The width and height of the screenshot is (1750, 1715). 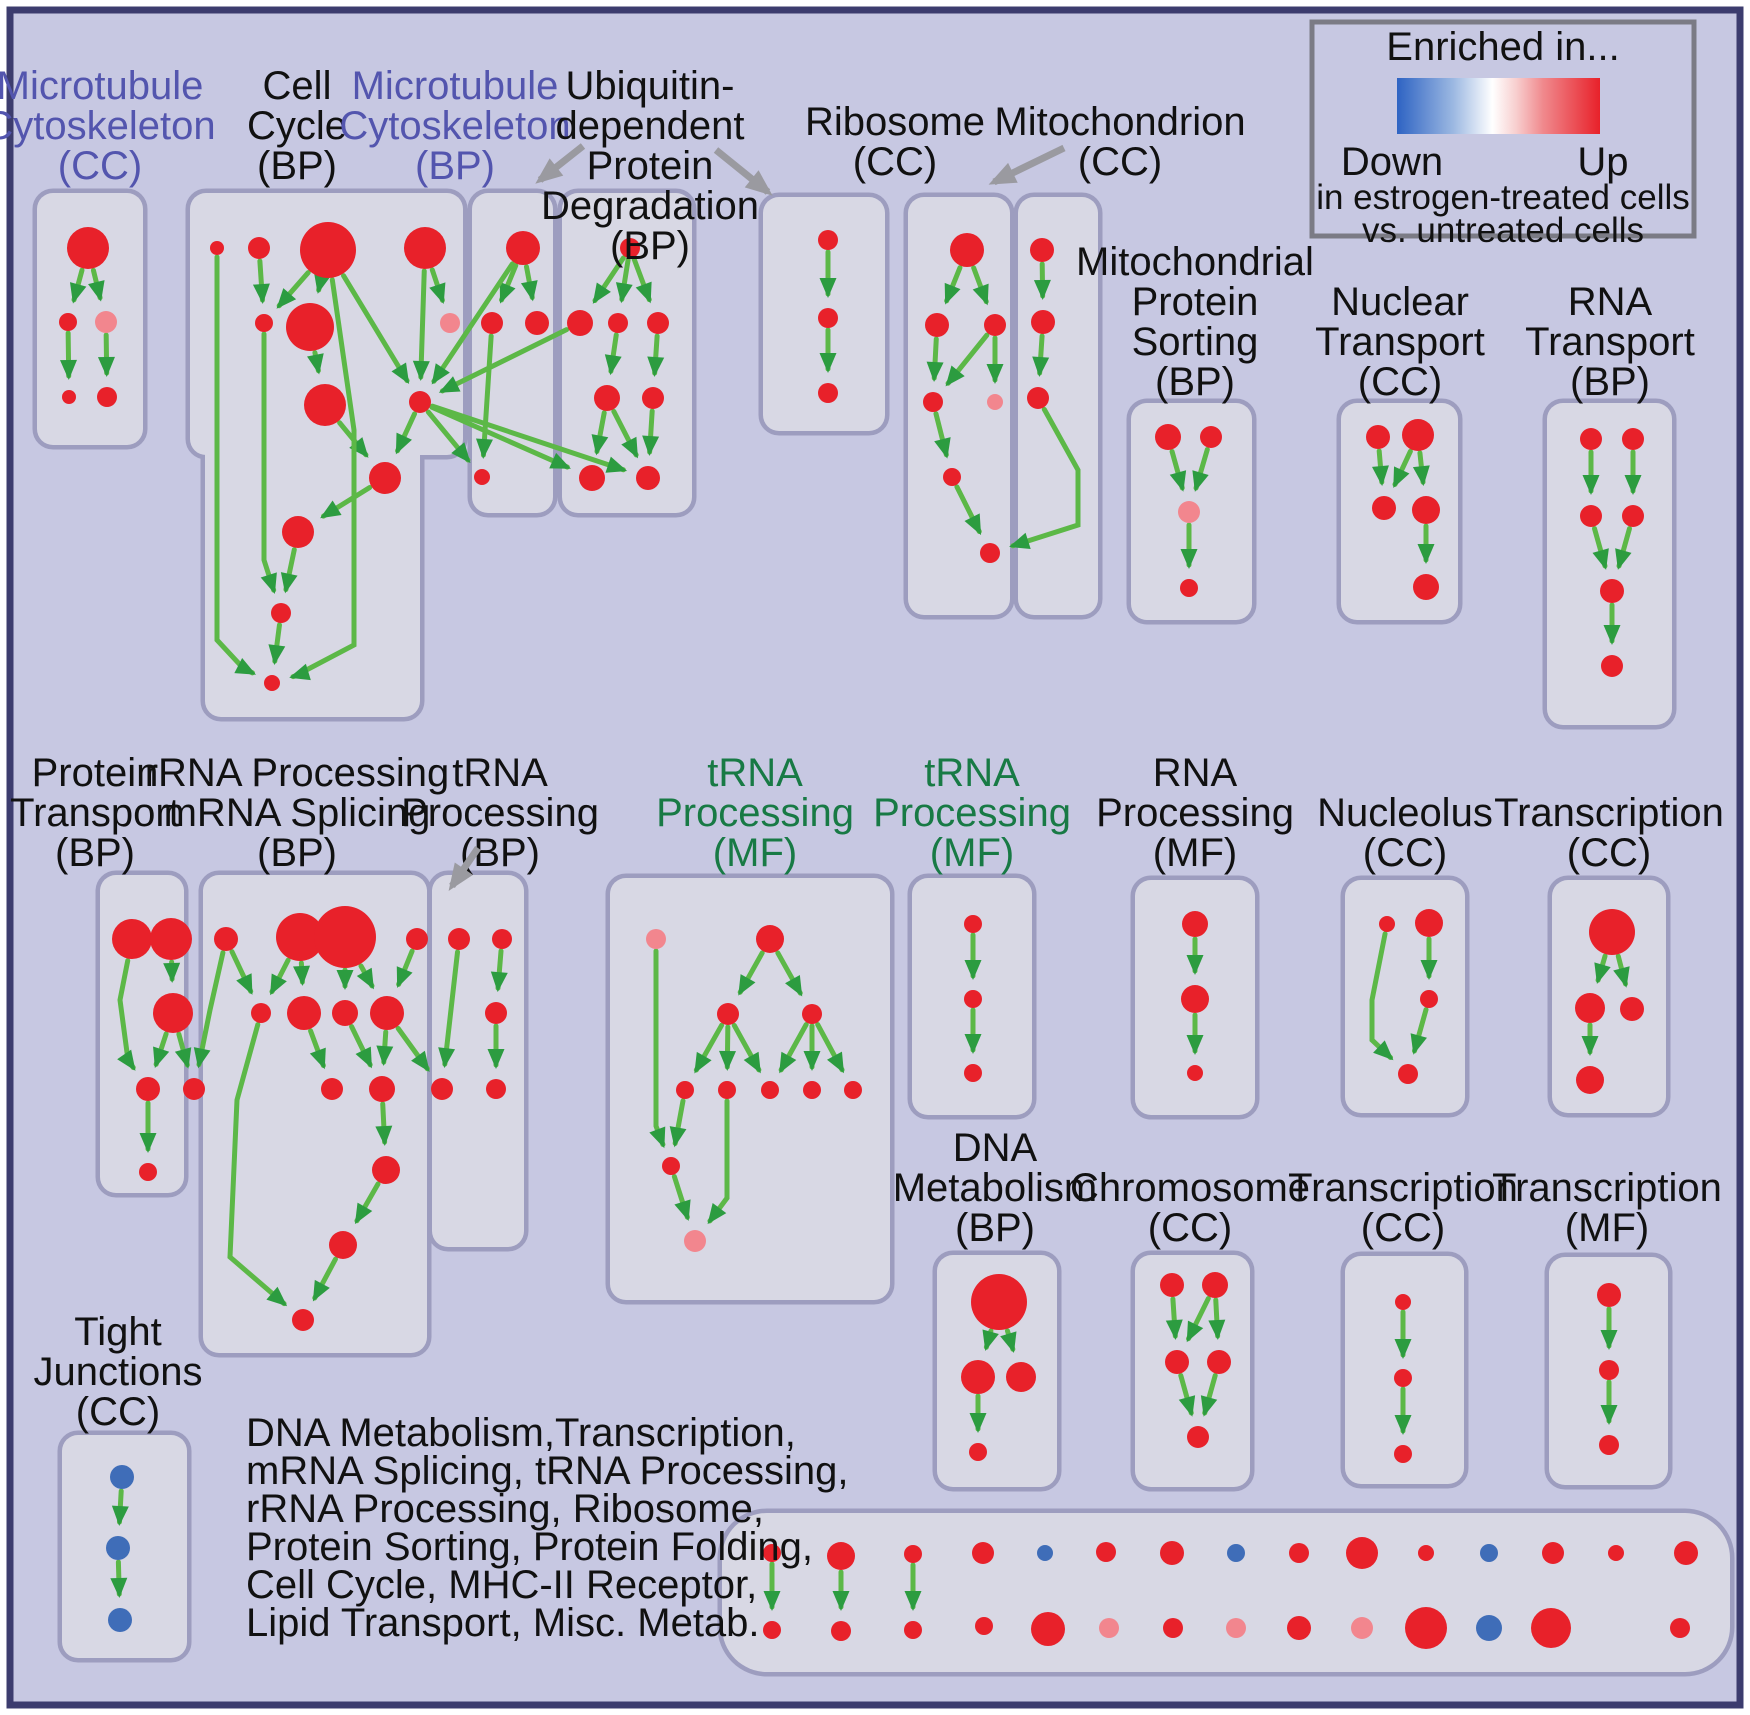 What do you see at coordinates (455, 166) in the screenshot?
I see `mt-bp-label-line2: (BP)` at bounding box center [455, 166].